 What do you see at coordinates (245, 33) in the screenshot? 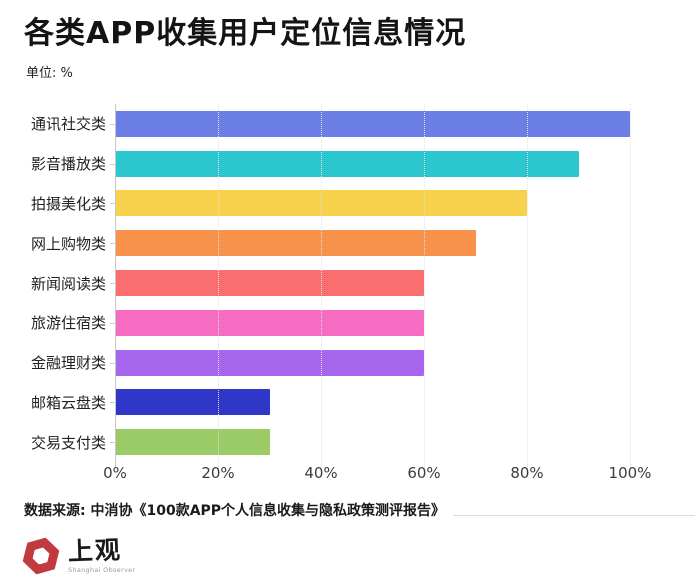
I see `page-title: 各类APP收集用户定位信息情况` at bounding box center [245, 33].